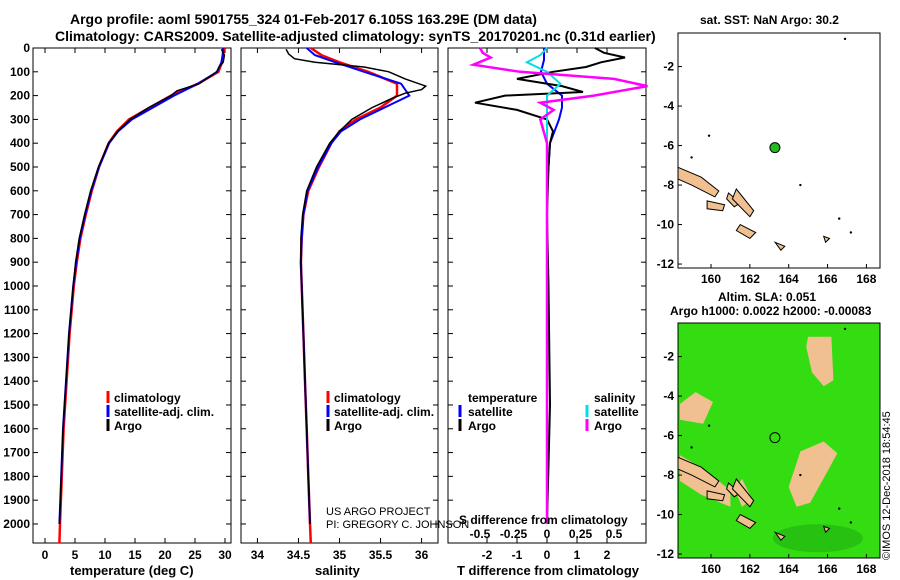 This screenshot has height=580, width=900. I want to click on y-tick-label: 1500, so click(16, 405).